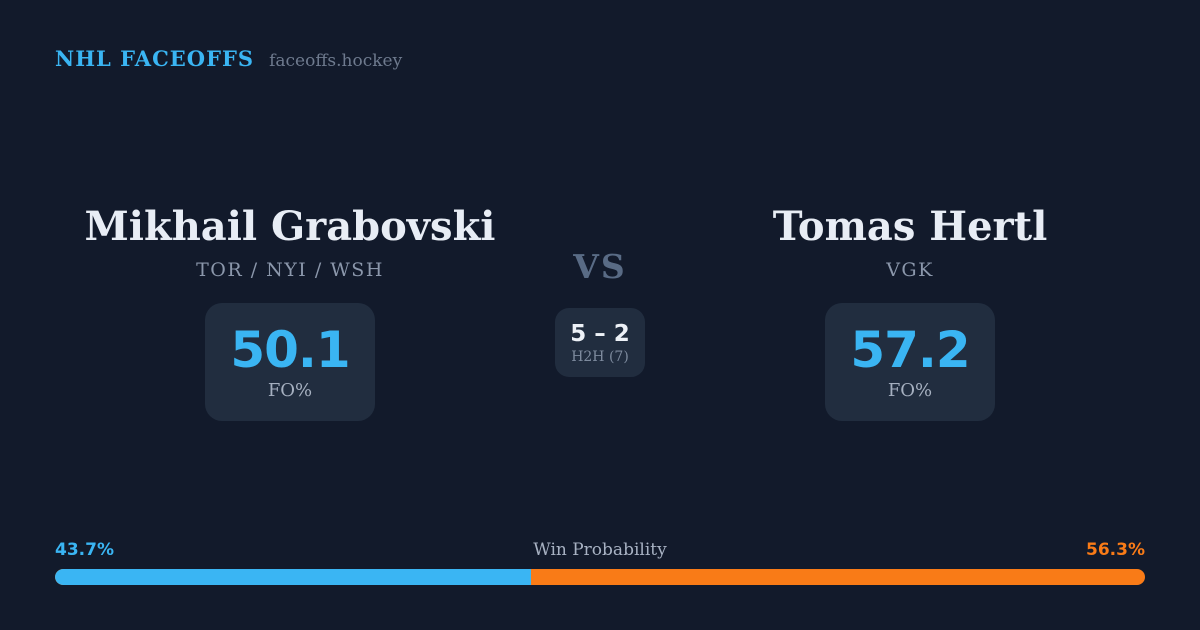  I want to click on player-left-name: Mikhail Grabovski, so click(290, 226).